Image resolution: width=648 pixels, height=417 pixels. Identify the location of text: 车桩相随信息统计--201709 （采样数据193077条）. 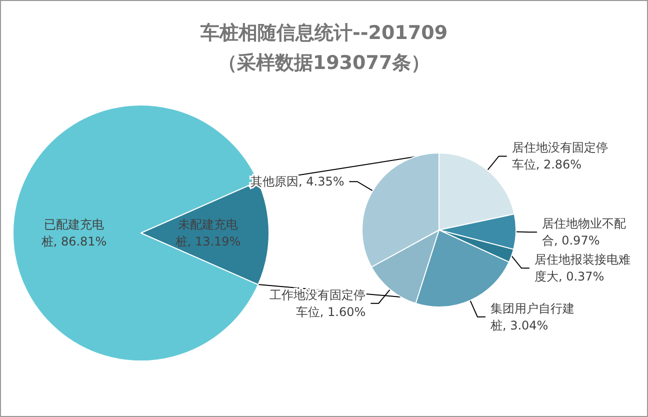
(323, 48).